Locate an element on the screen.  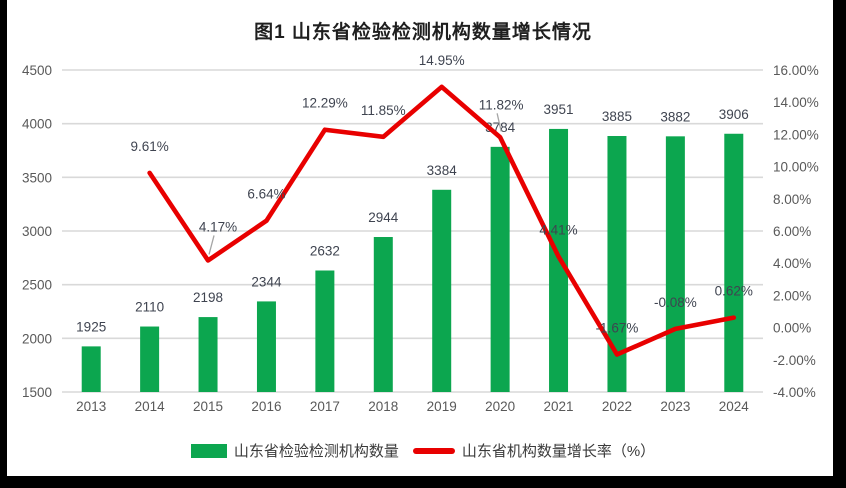
bar-value-label: 2110 is located at coordinates (149, 307).